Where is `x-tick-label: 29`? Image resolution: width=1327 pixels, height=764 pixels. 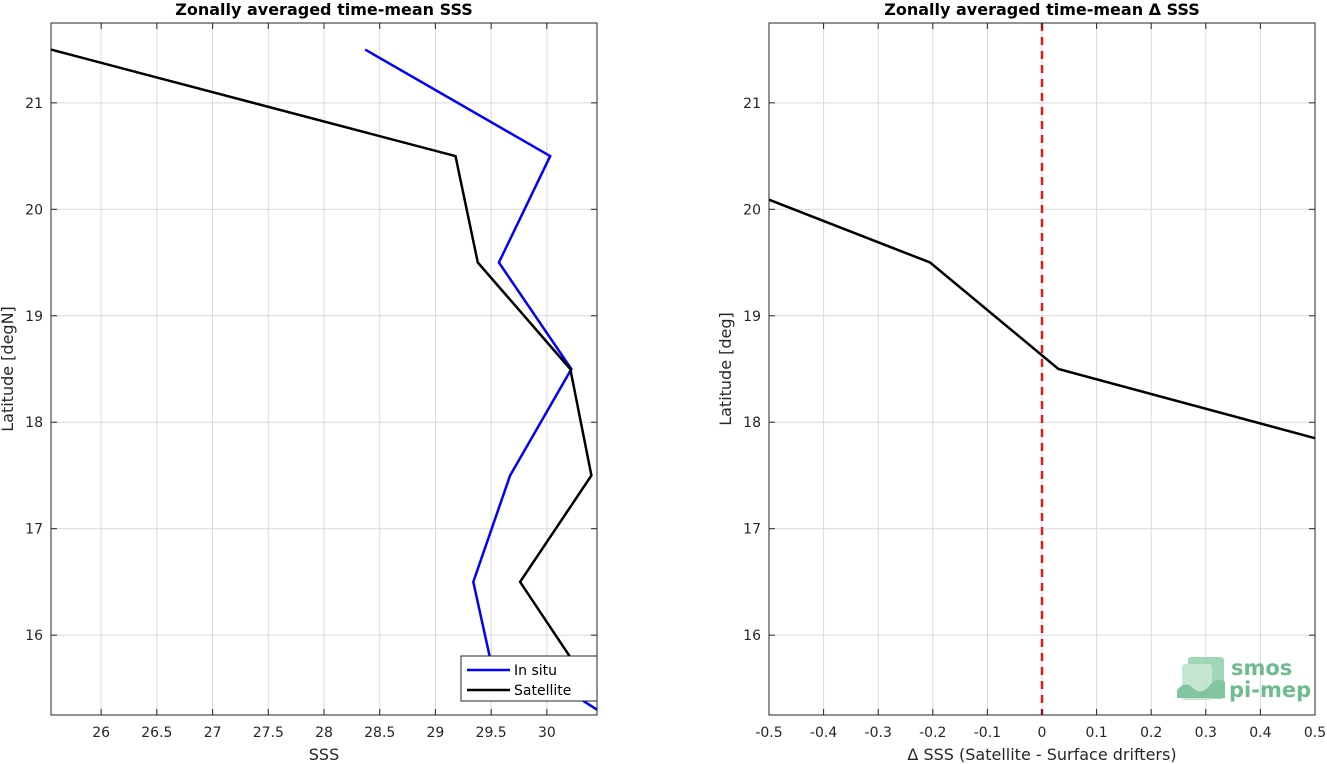 x-tick-label: 29 is located at coordinates (436, 733).